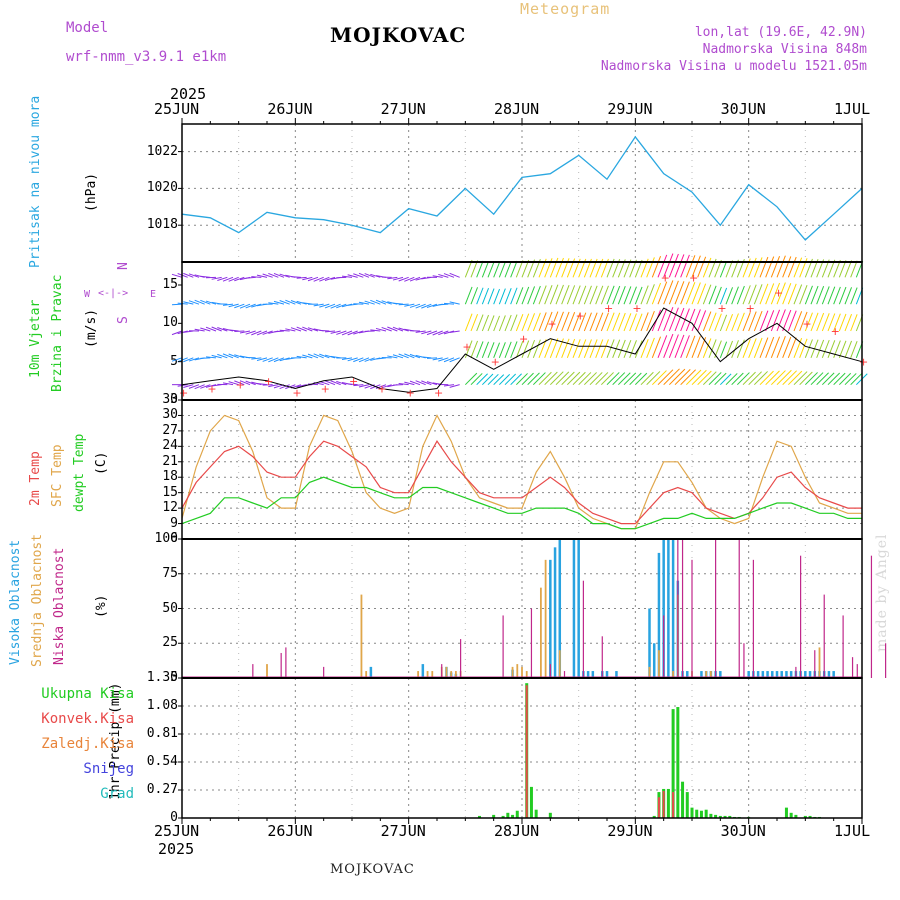  What do you see at coordinates (170, 643) in the screenshot?
I see `cloud-tick-label: 25` at bounding box center [170, 643].